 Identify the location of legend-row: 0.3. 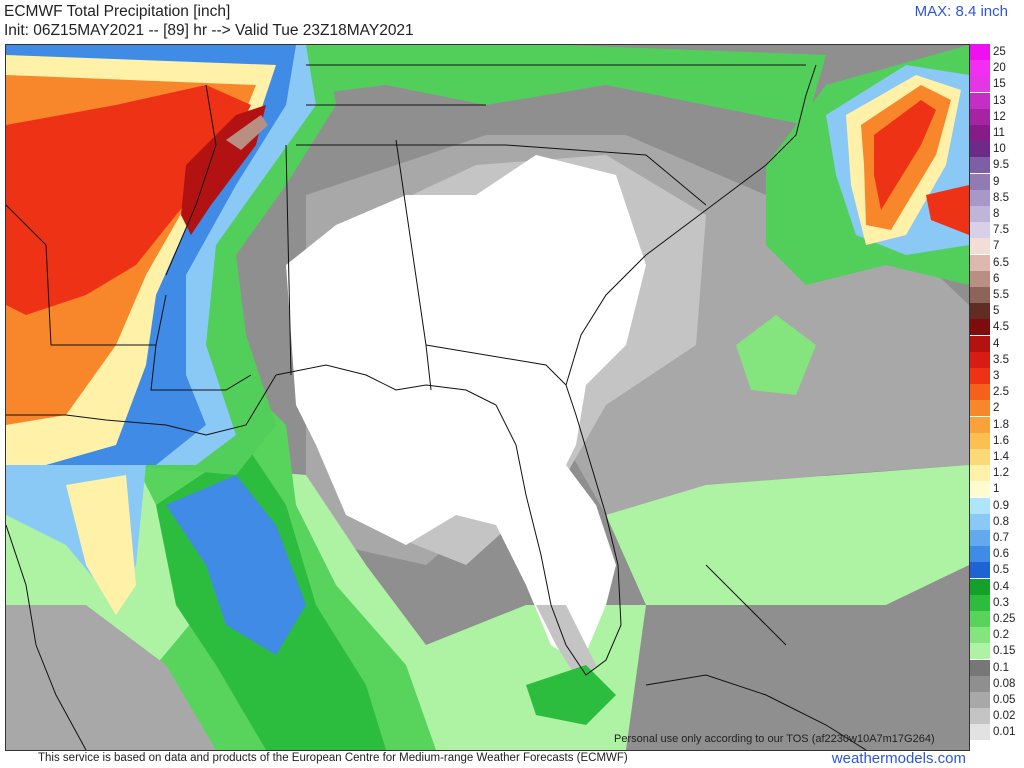
(997, 602).